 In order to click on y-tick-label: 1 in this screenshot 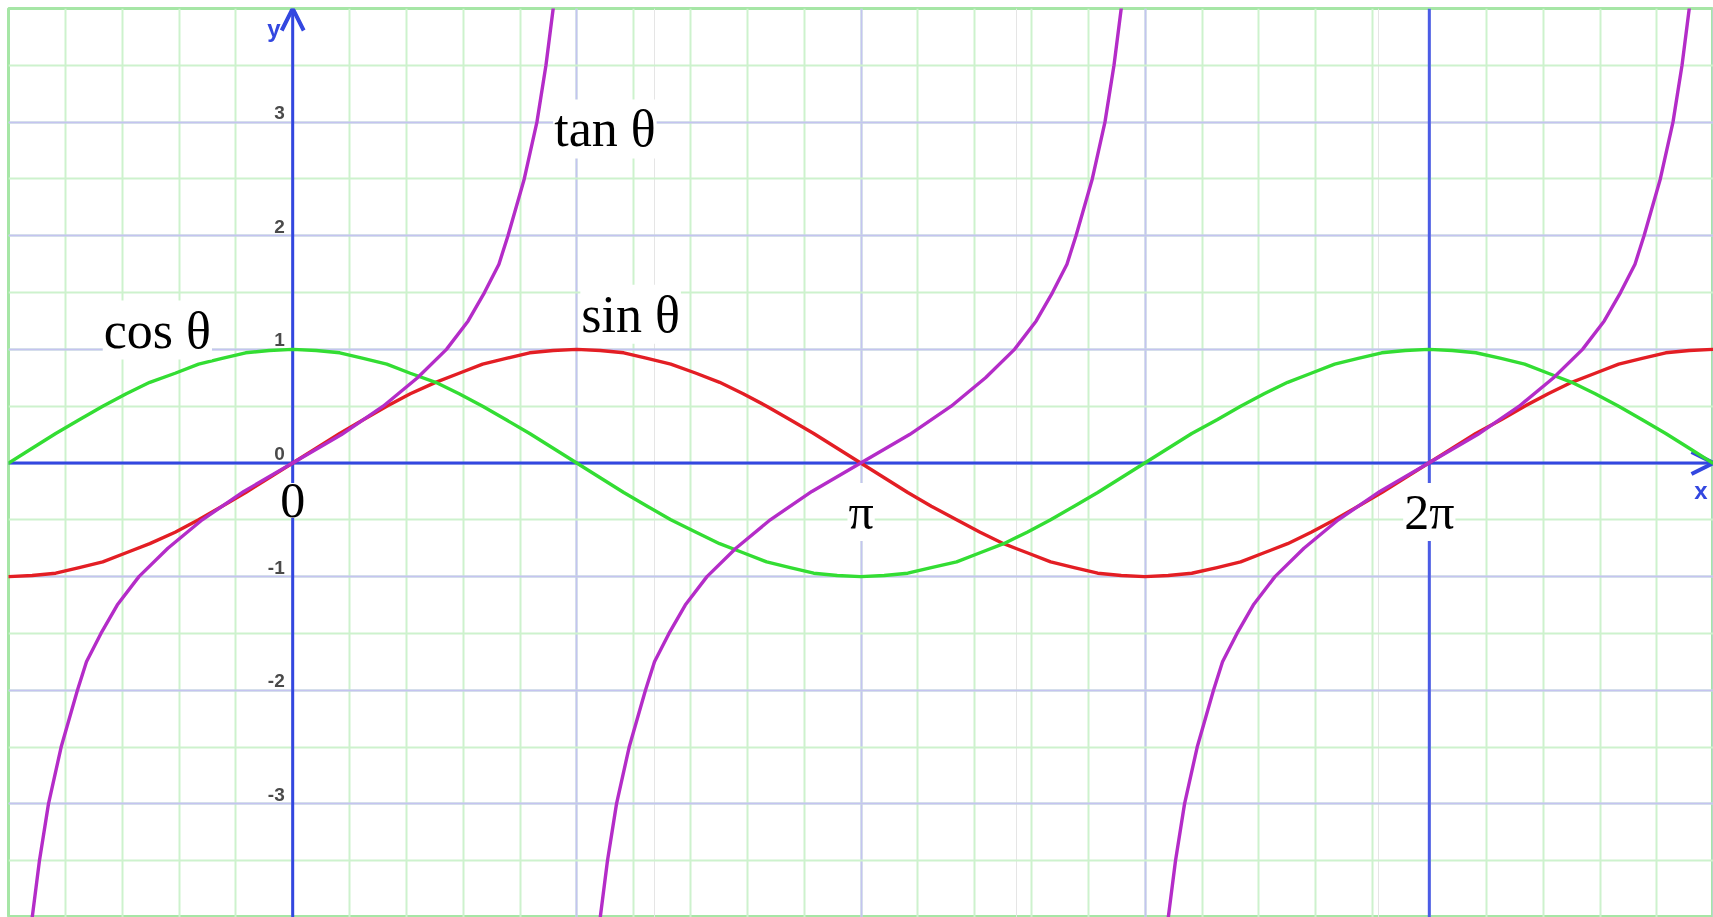, I will do `click(280, 340)`.